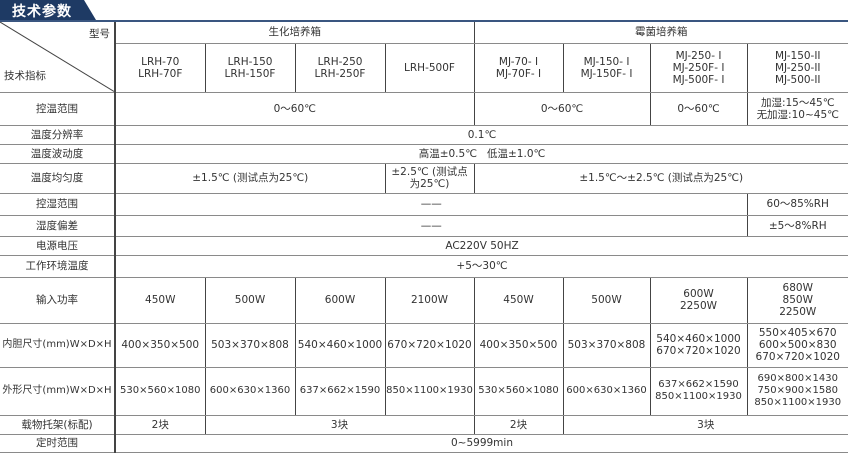 The image size is (855, 453). I want to click on value-cell: 高温±0.5℃ 低温±1.0℃, so click(481, 153).